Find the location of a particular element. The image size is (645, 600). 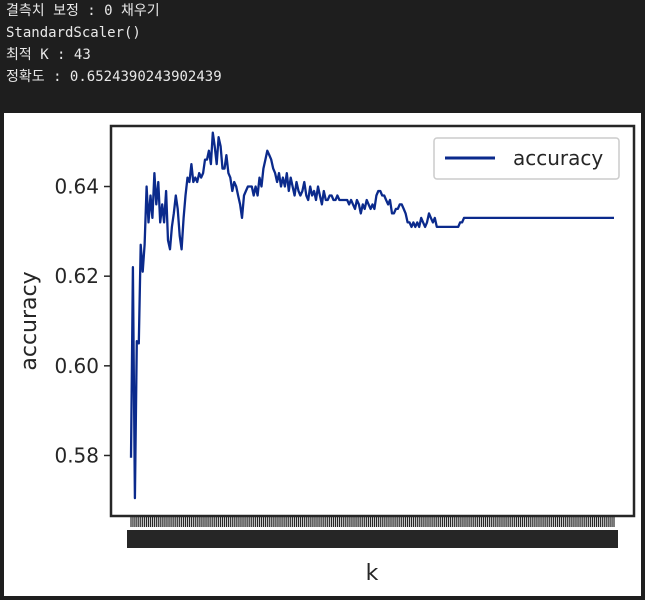

x-axis is located at coordinates (372, 532).